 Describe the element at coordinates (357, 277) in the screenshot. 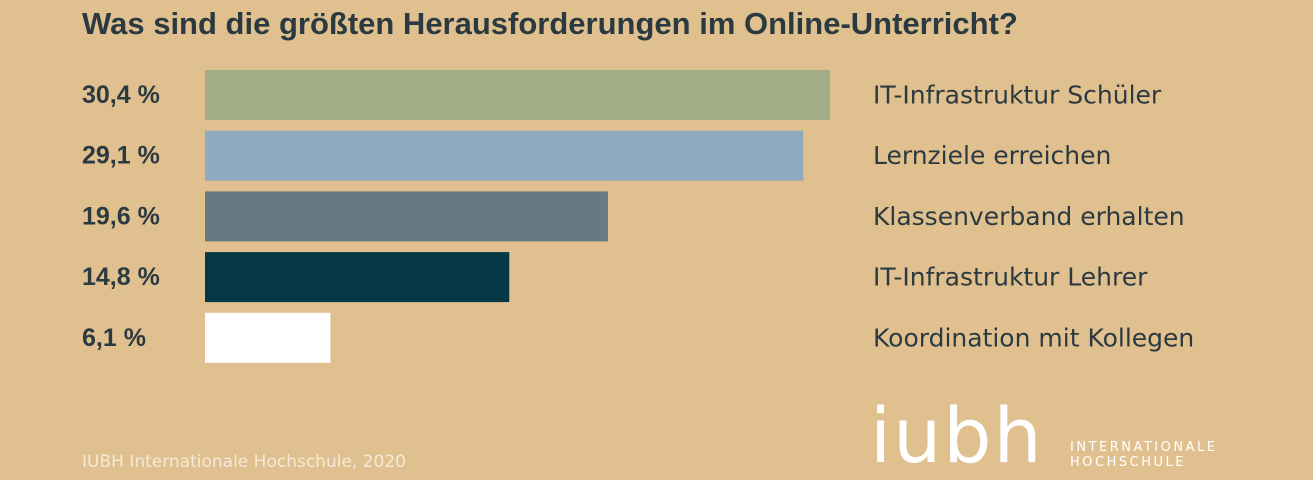

I see `bar-it-infrastruktur-lehrer` at that location.